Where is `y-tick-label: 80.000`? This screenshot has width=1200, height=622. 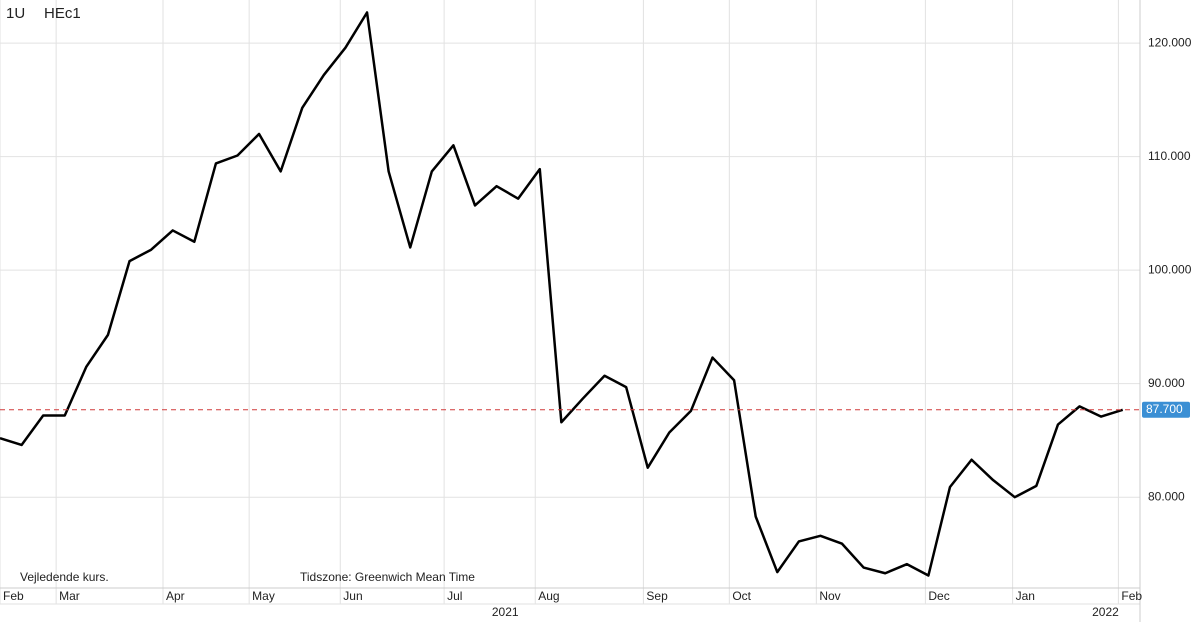 y-tick-label: 80.000 is located at coordinates (1166, 496).